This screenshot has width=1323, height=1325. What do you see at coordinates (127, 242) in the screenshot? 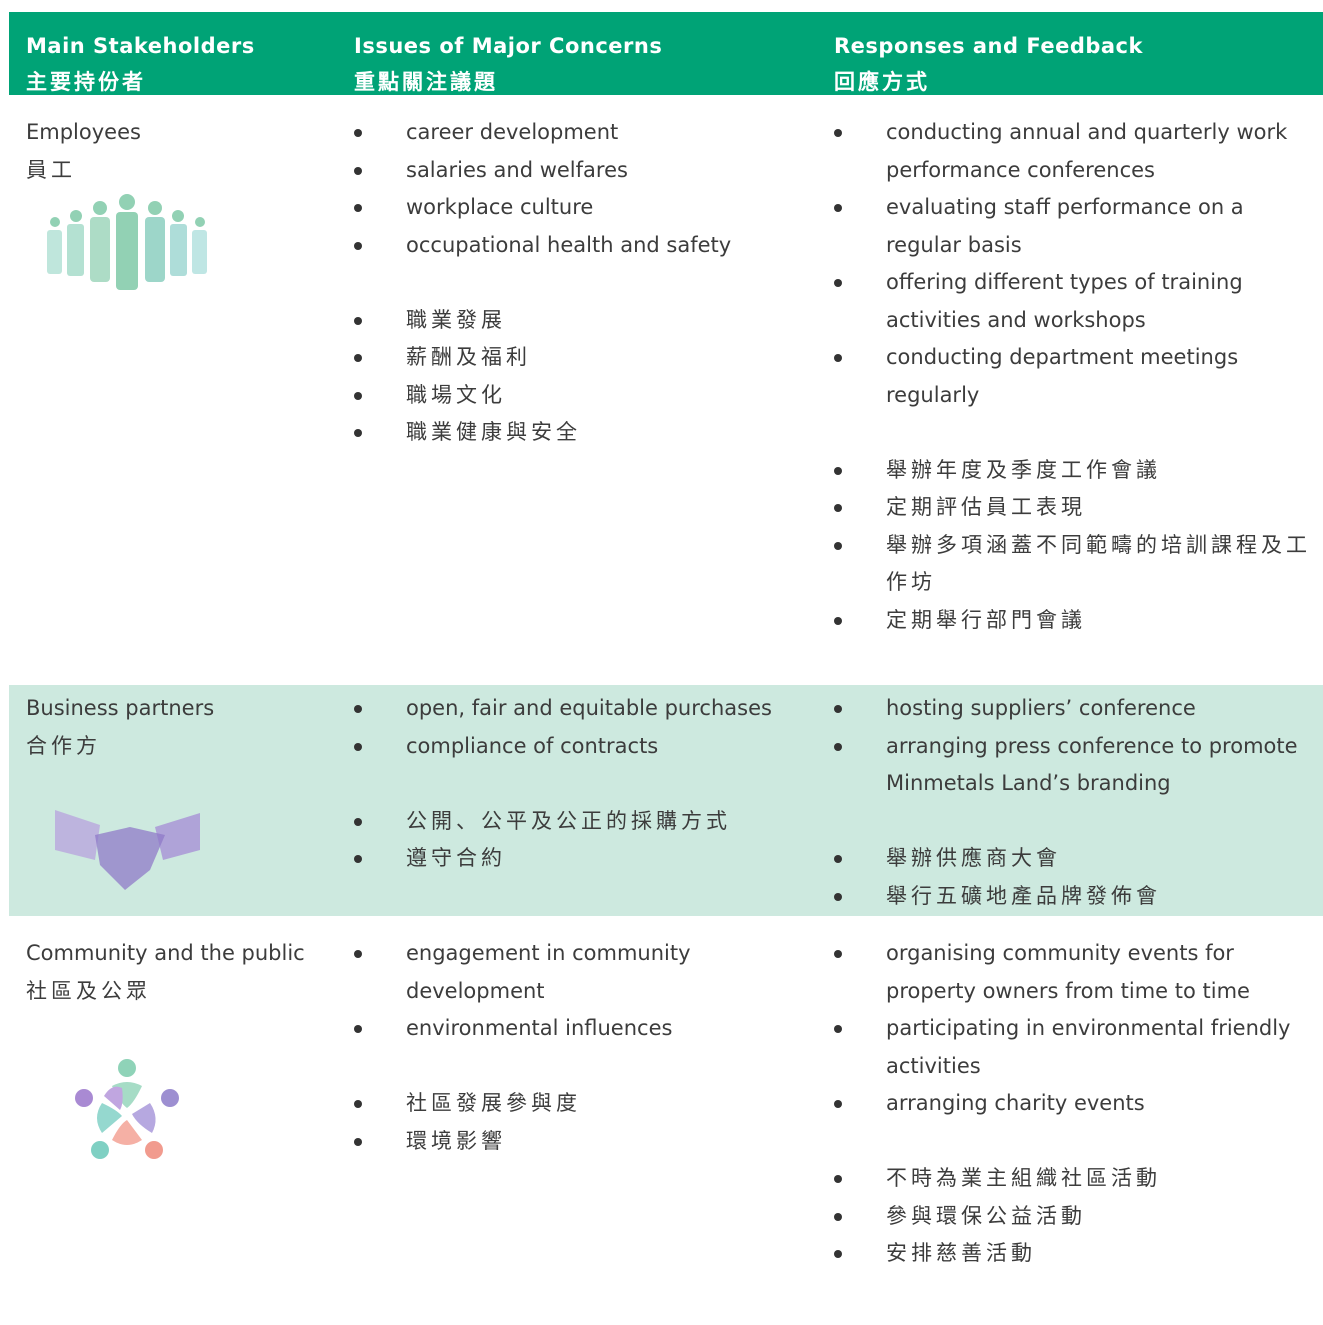
I see `employees-icon` at bounding box center [127, 242].